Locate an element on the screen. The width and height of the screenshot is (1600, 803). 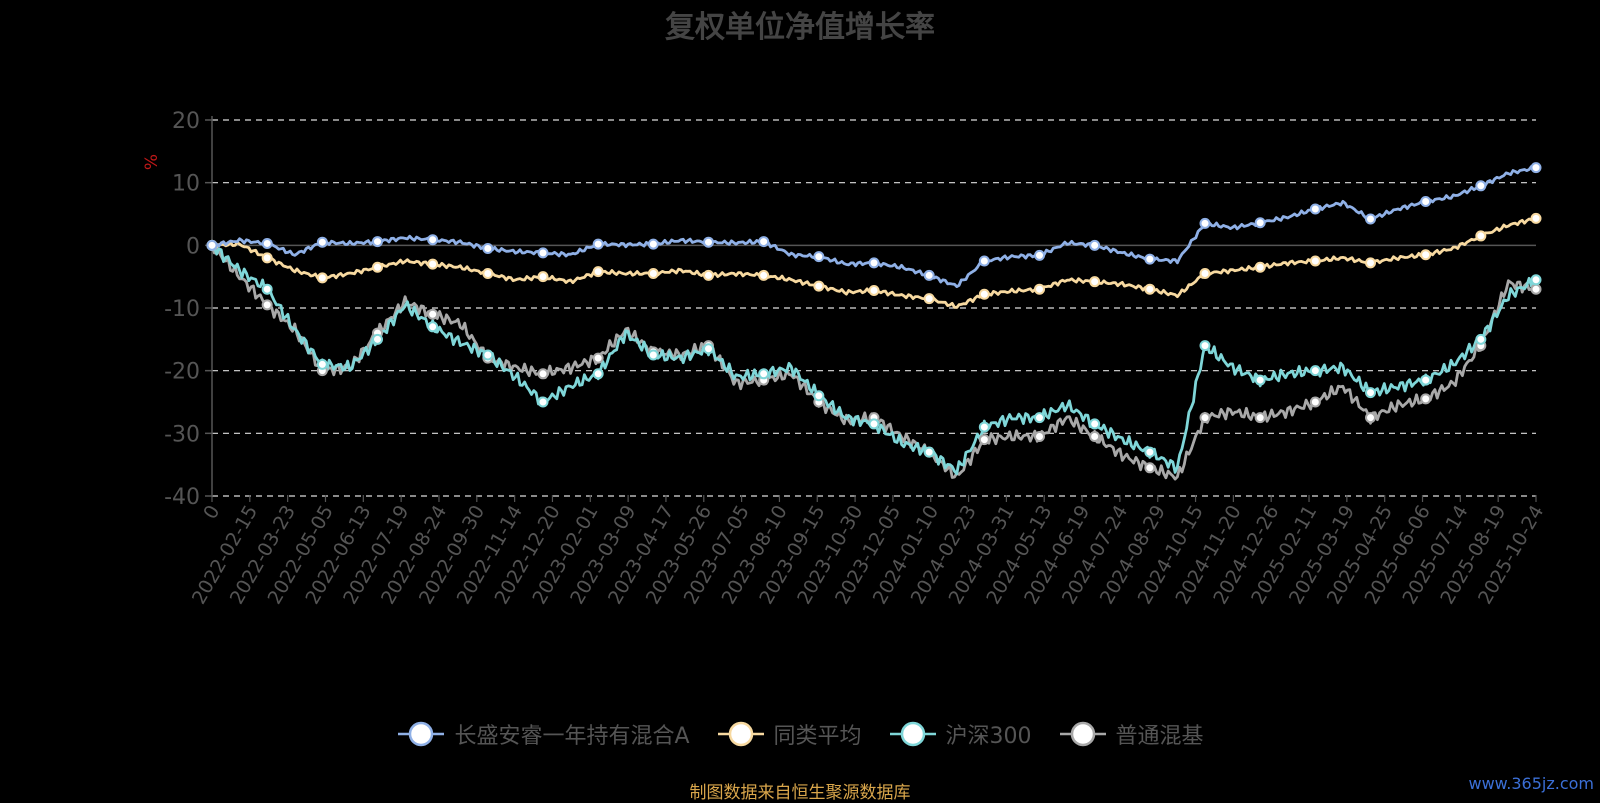
legend-label: 长盛安睿一年持有混合A is located at coordinates (572, 736).